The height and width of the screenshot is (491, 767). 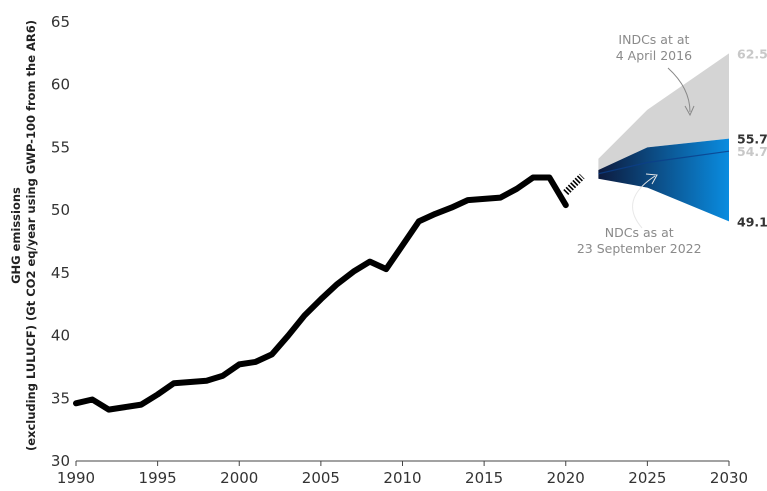 I want to click on indc-arrow-head, so click(x=689, y=111).